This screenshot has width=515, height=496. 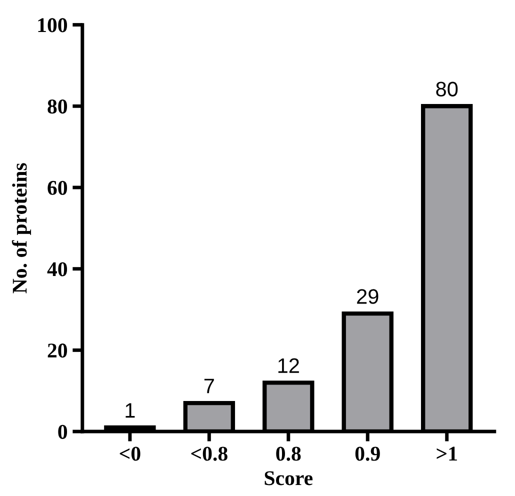 What do you see at coordinates (288, 453) in the screenshot?
I see `x-tick-label: 0.8` at bounding box center [288, 453].